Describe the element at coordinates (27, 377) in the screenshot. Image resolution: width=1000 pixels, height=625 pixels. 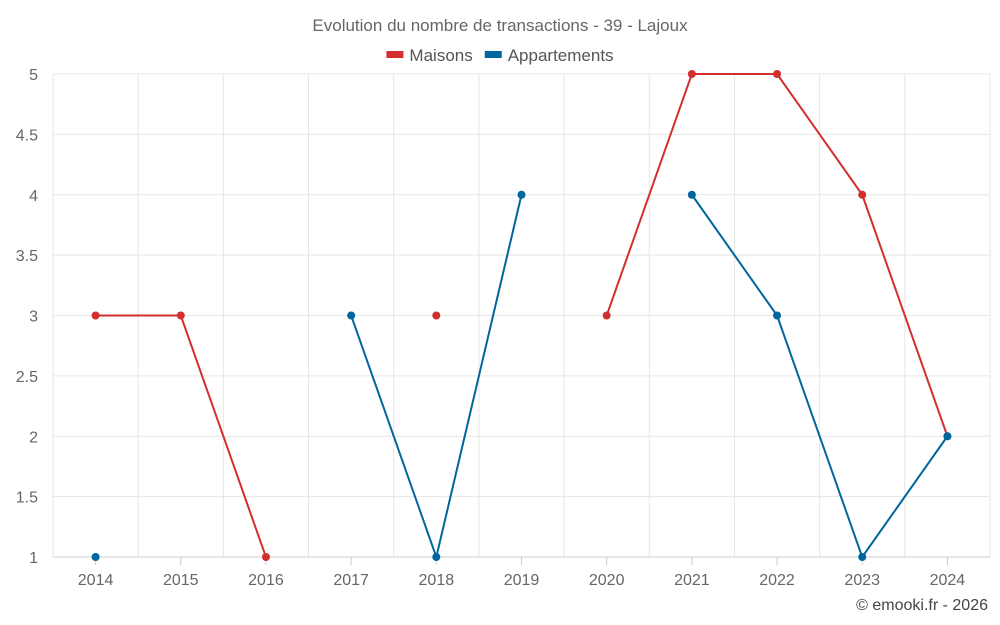
I see `y-tick-label: 2.5` at that location.